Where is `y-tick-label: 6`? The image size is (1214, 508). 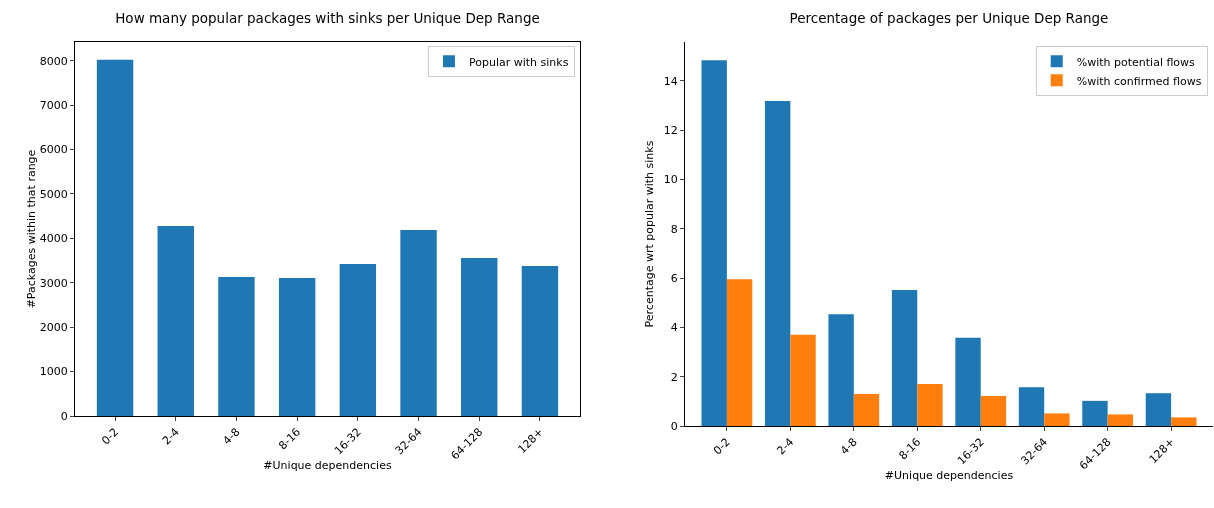 y-tick-label: 6 is located at coordinates (674, 278).